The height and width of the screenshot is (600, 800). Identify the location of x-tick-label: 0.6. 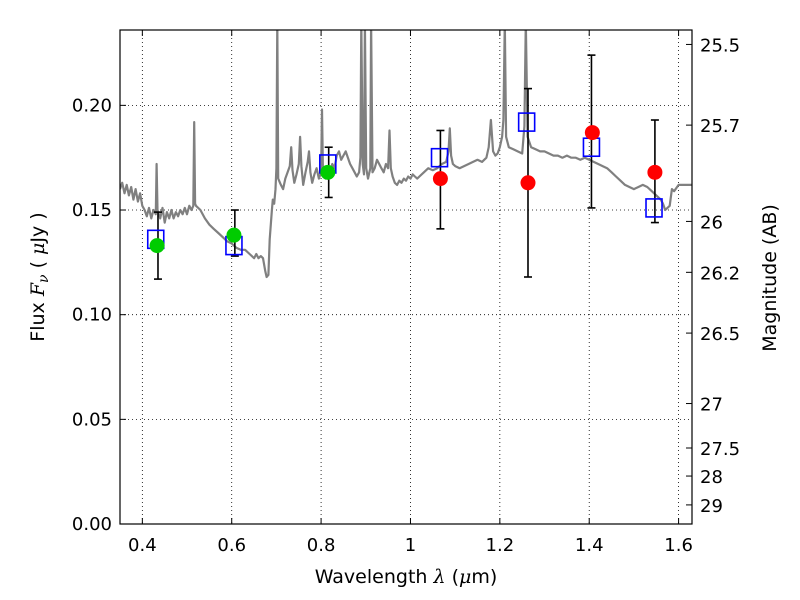
(231, 545).